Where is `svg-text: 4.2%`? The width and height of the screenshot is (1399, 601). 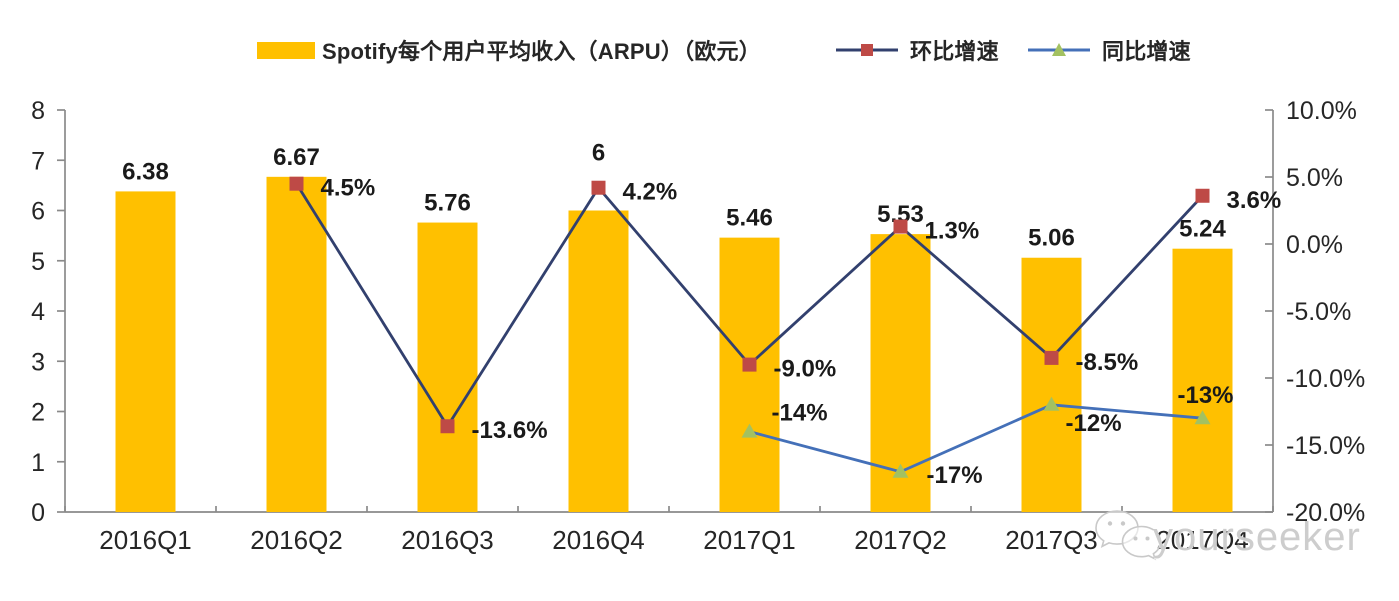 svg-text: 4.2% is located at coordinates (650, 192).